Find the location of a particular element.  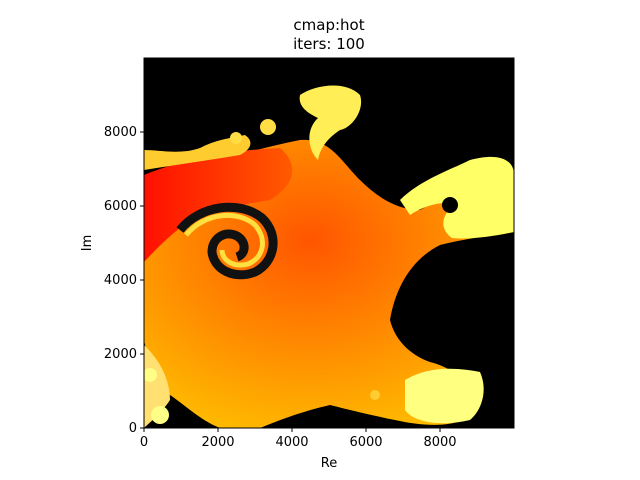

y-tick-label: 4000 is located at coordinates (120, 280).